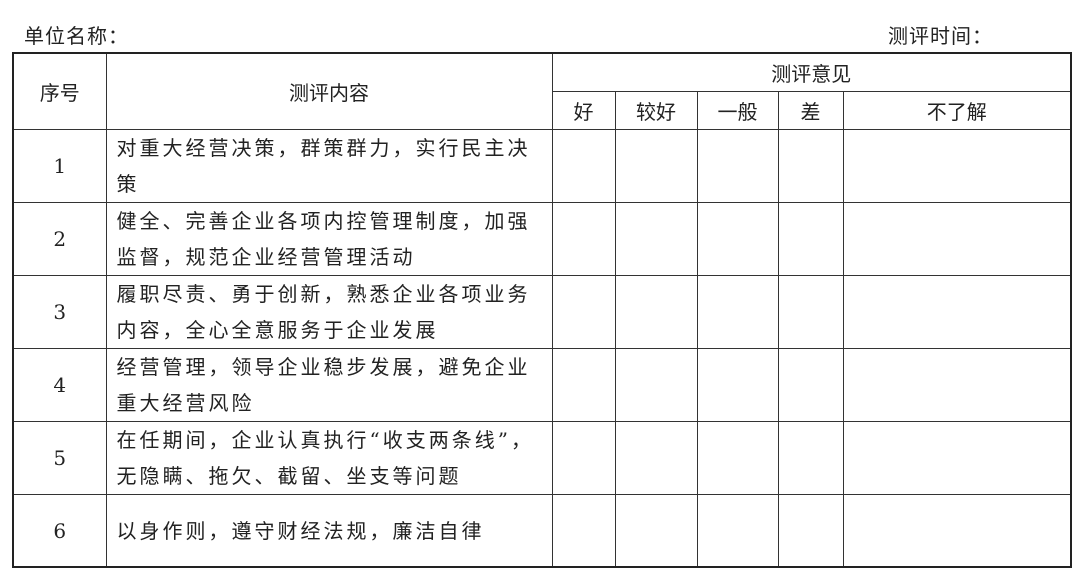  I want to click on table-row: 6 以身作则，遵守财经法规，廉洁自律, so click(542, 531).